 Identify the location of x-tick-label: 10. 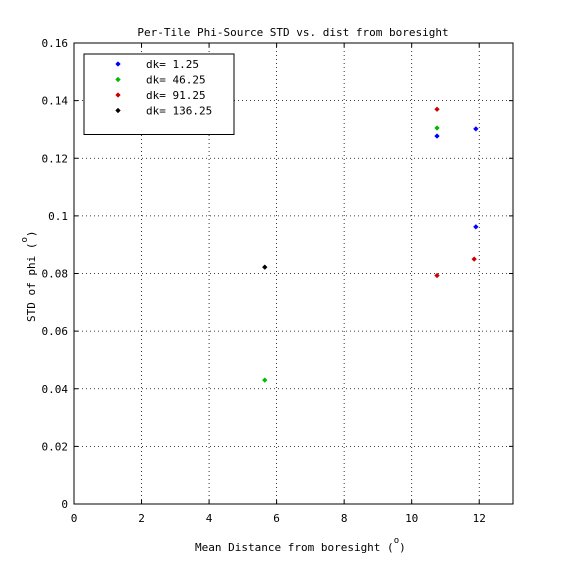
(411, 518).